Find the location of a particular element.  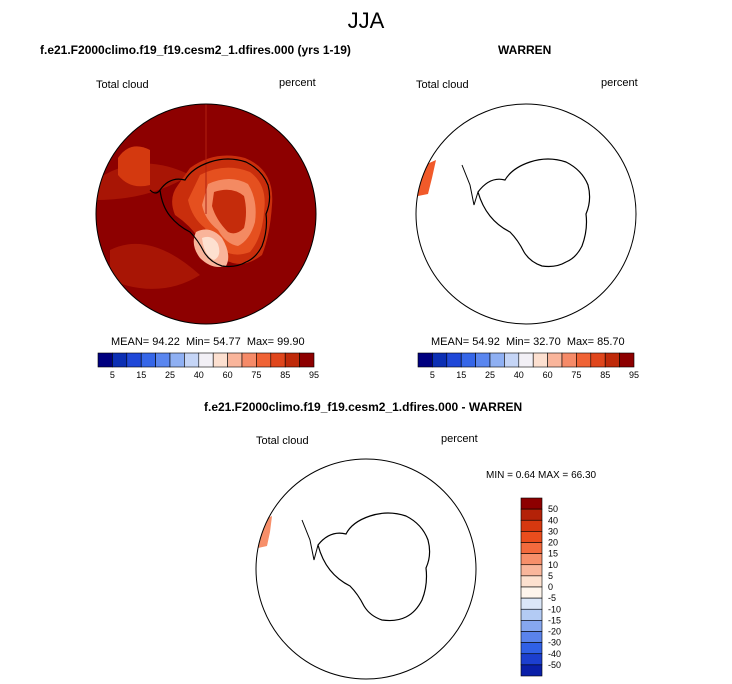

panel1-stats: MEAN= 94.22 Min= 54.77 Max= 99.90 is located at coordinates (208, 342).